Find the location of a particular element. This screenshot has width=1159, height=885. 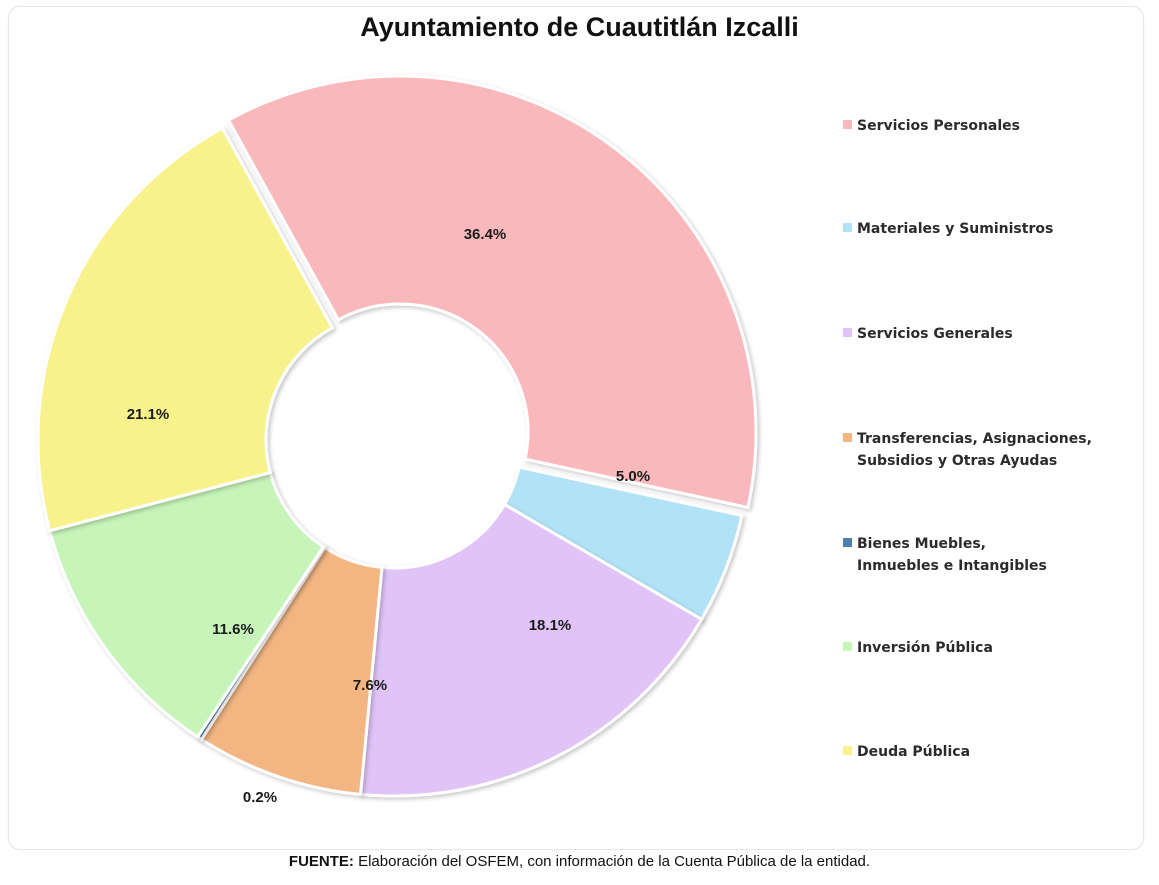

data-label-deuda-publica: 21.1% is located at coordinates (148, 414).